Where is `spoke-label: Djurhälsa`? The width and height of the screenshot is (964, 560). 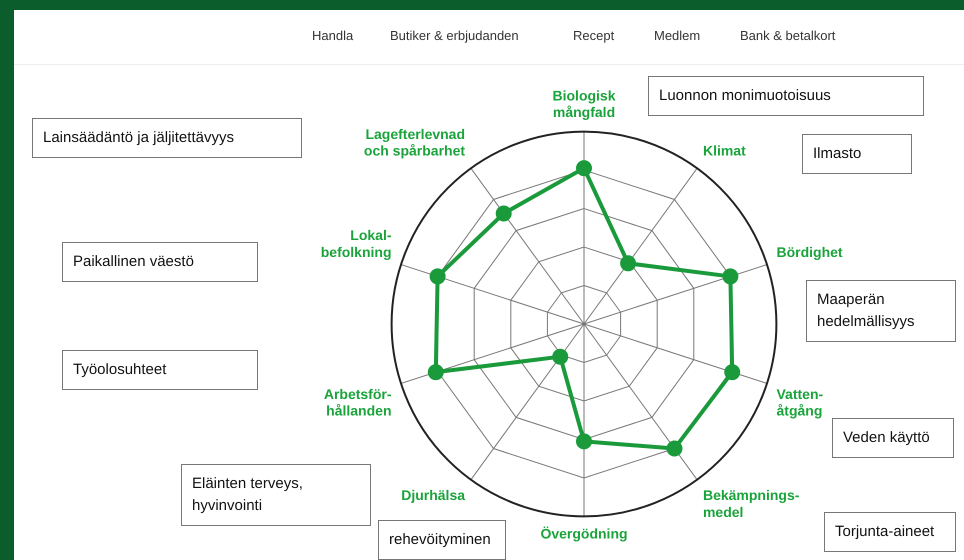
spoke-label: Djurhälsa is located at coordinates (433, 495).